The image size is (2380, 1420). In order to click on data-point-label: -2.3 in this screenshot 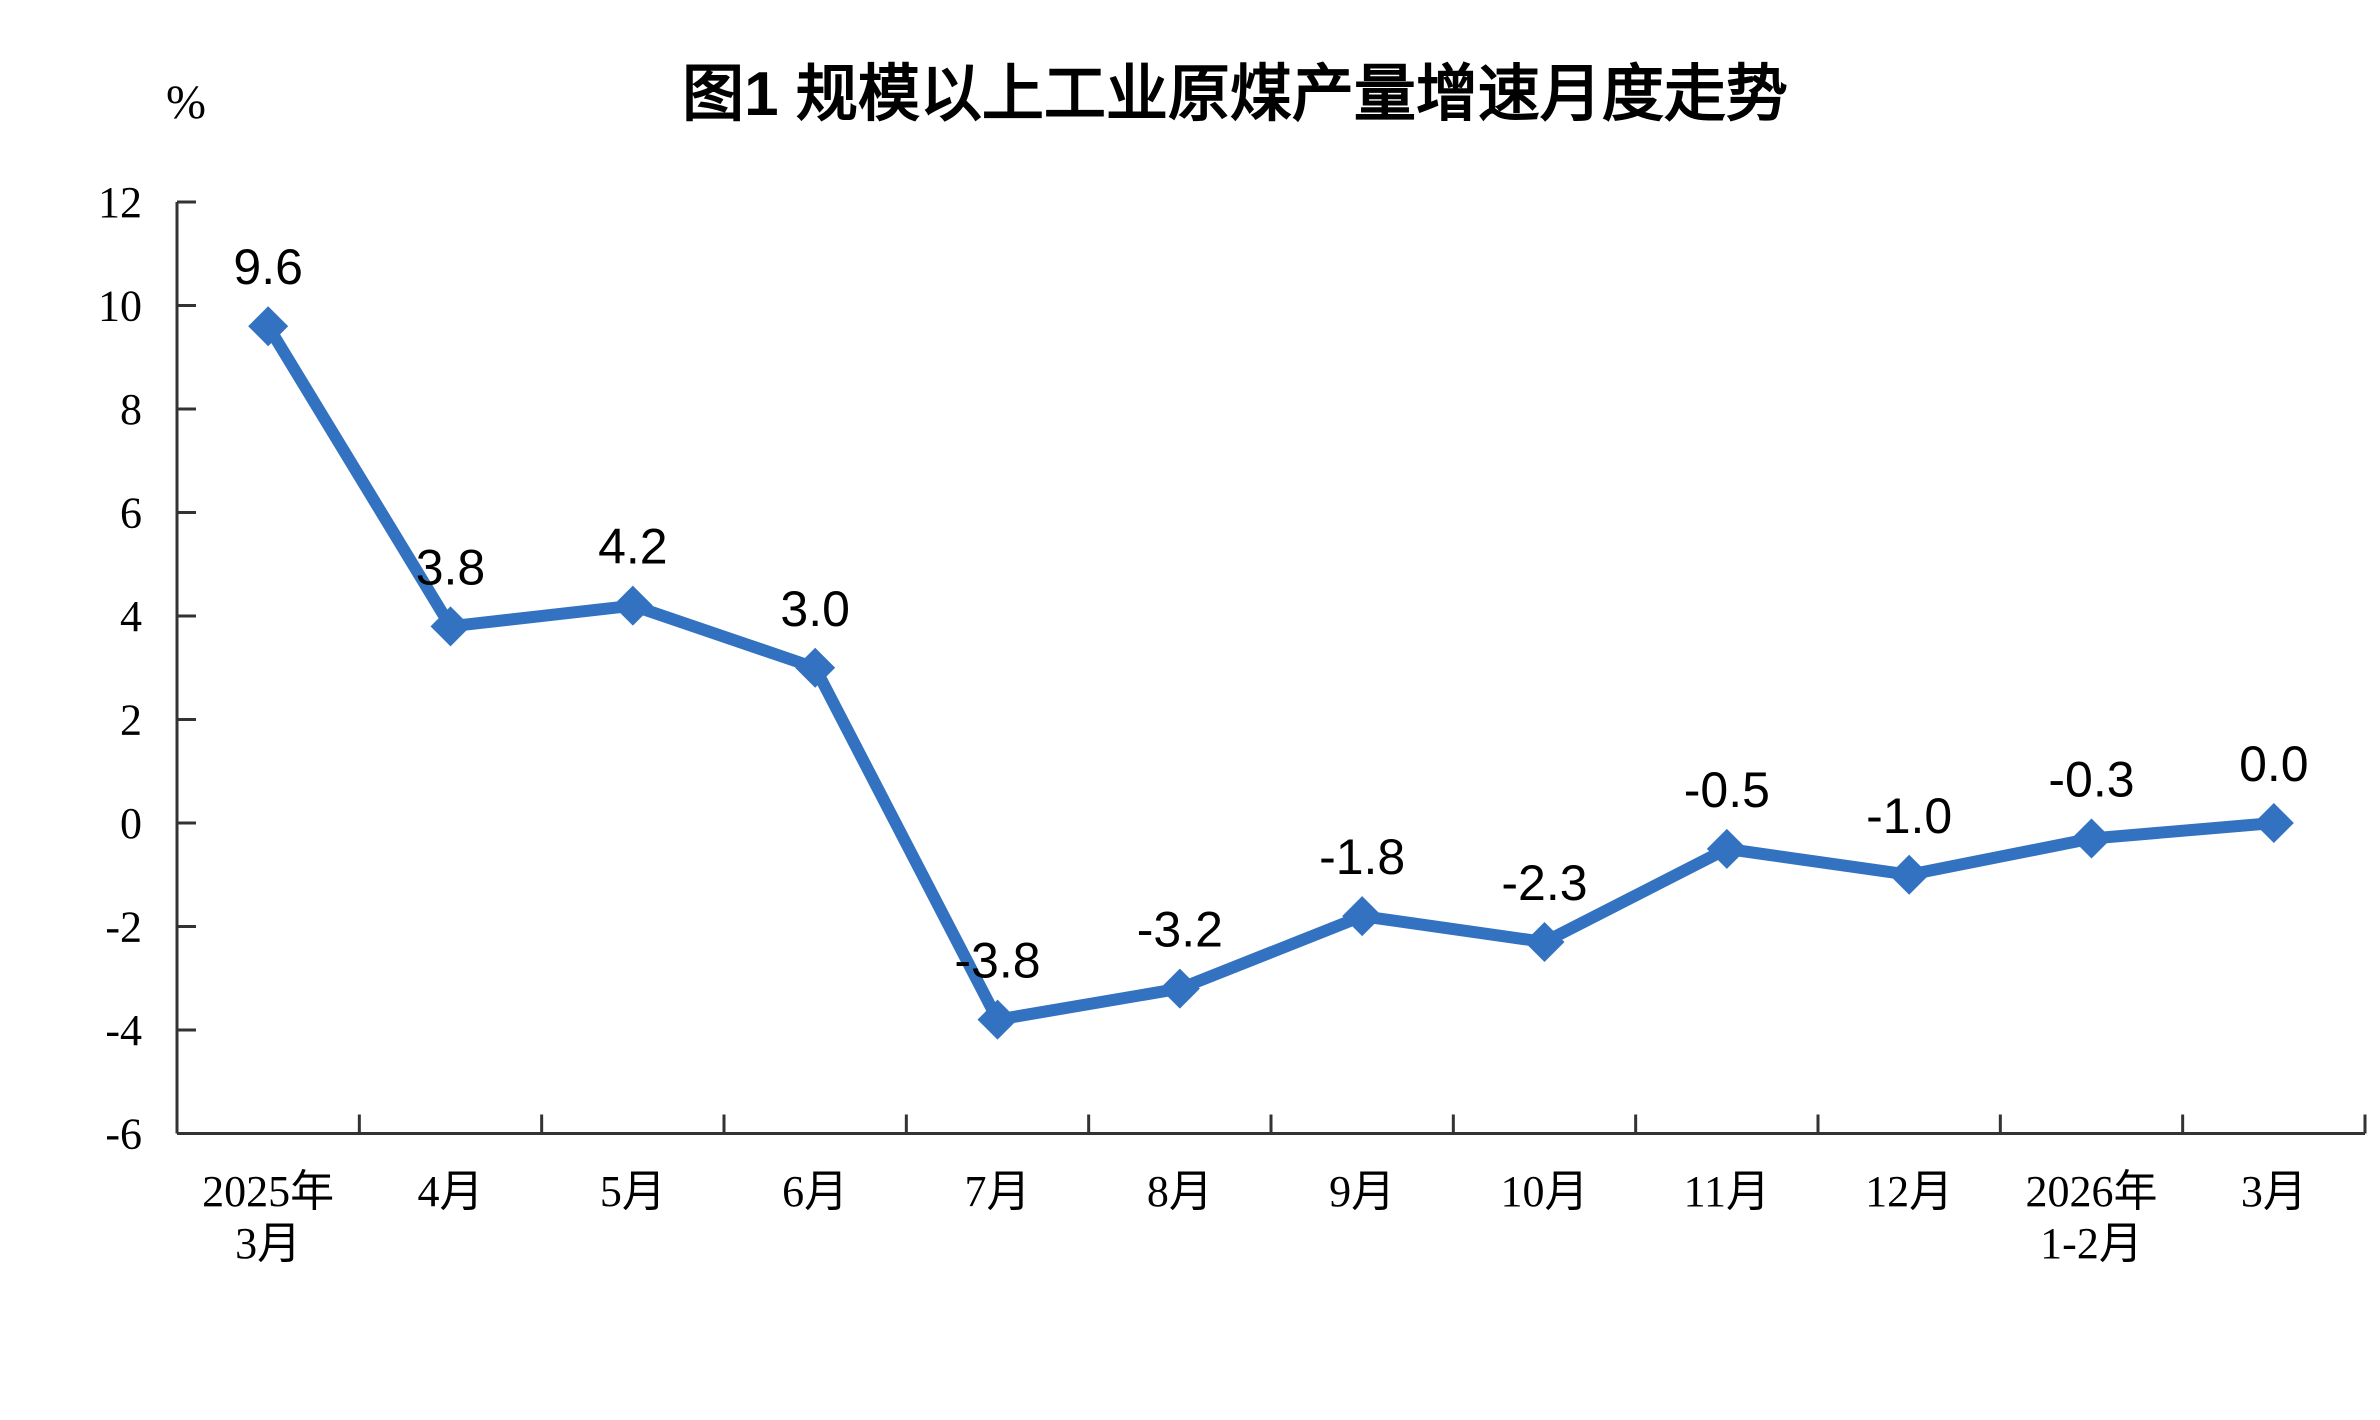, I will do `click(1544, 883)`.